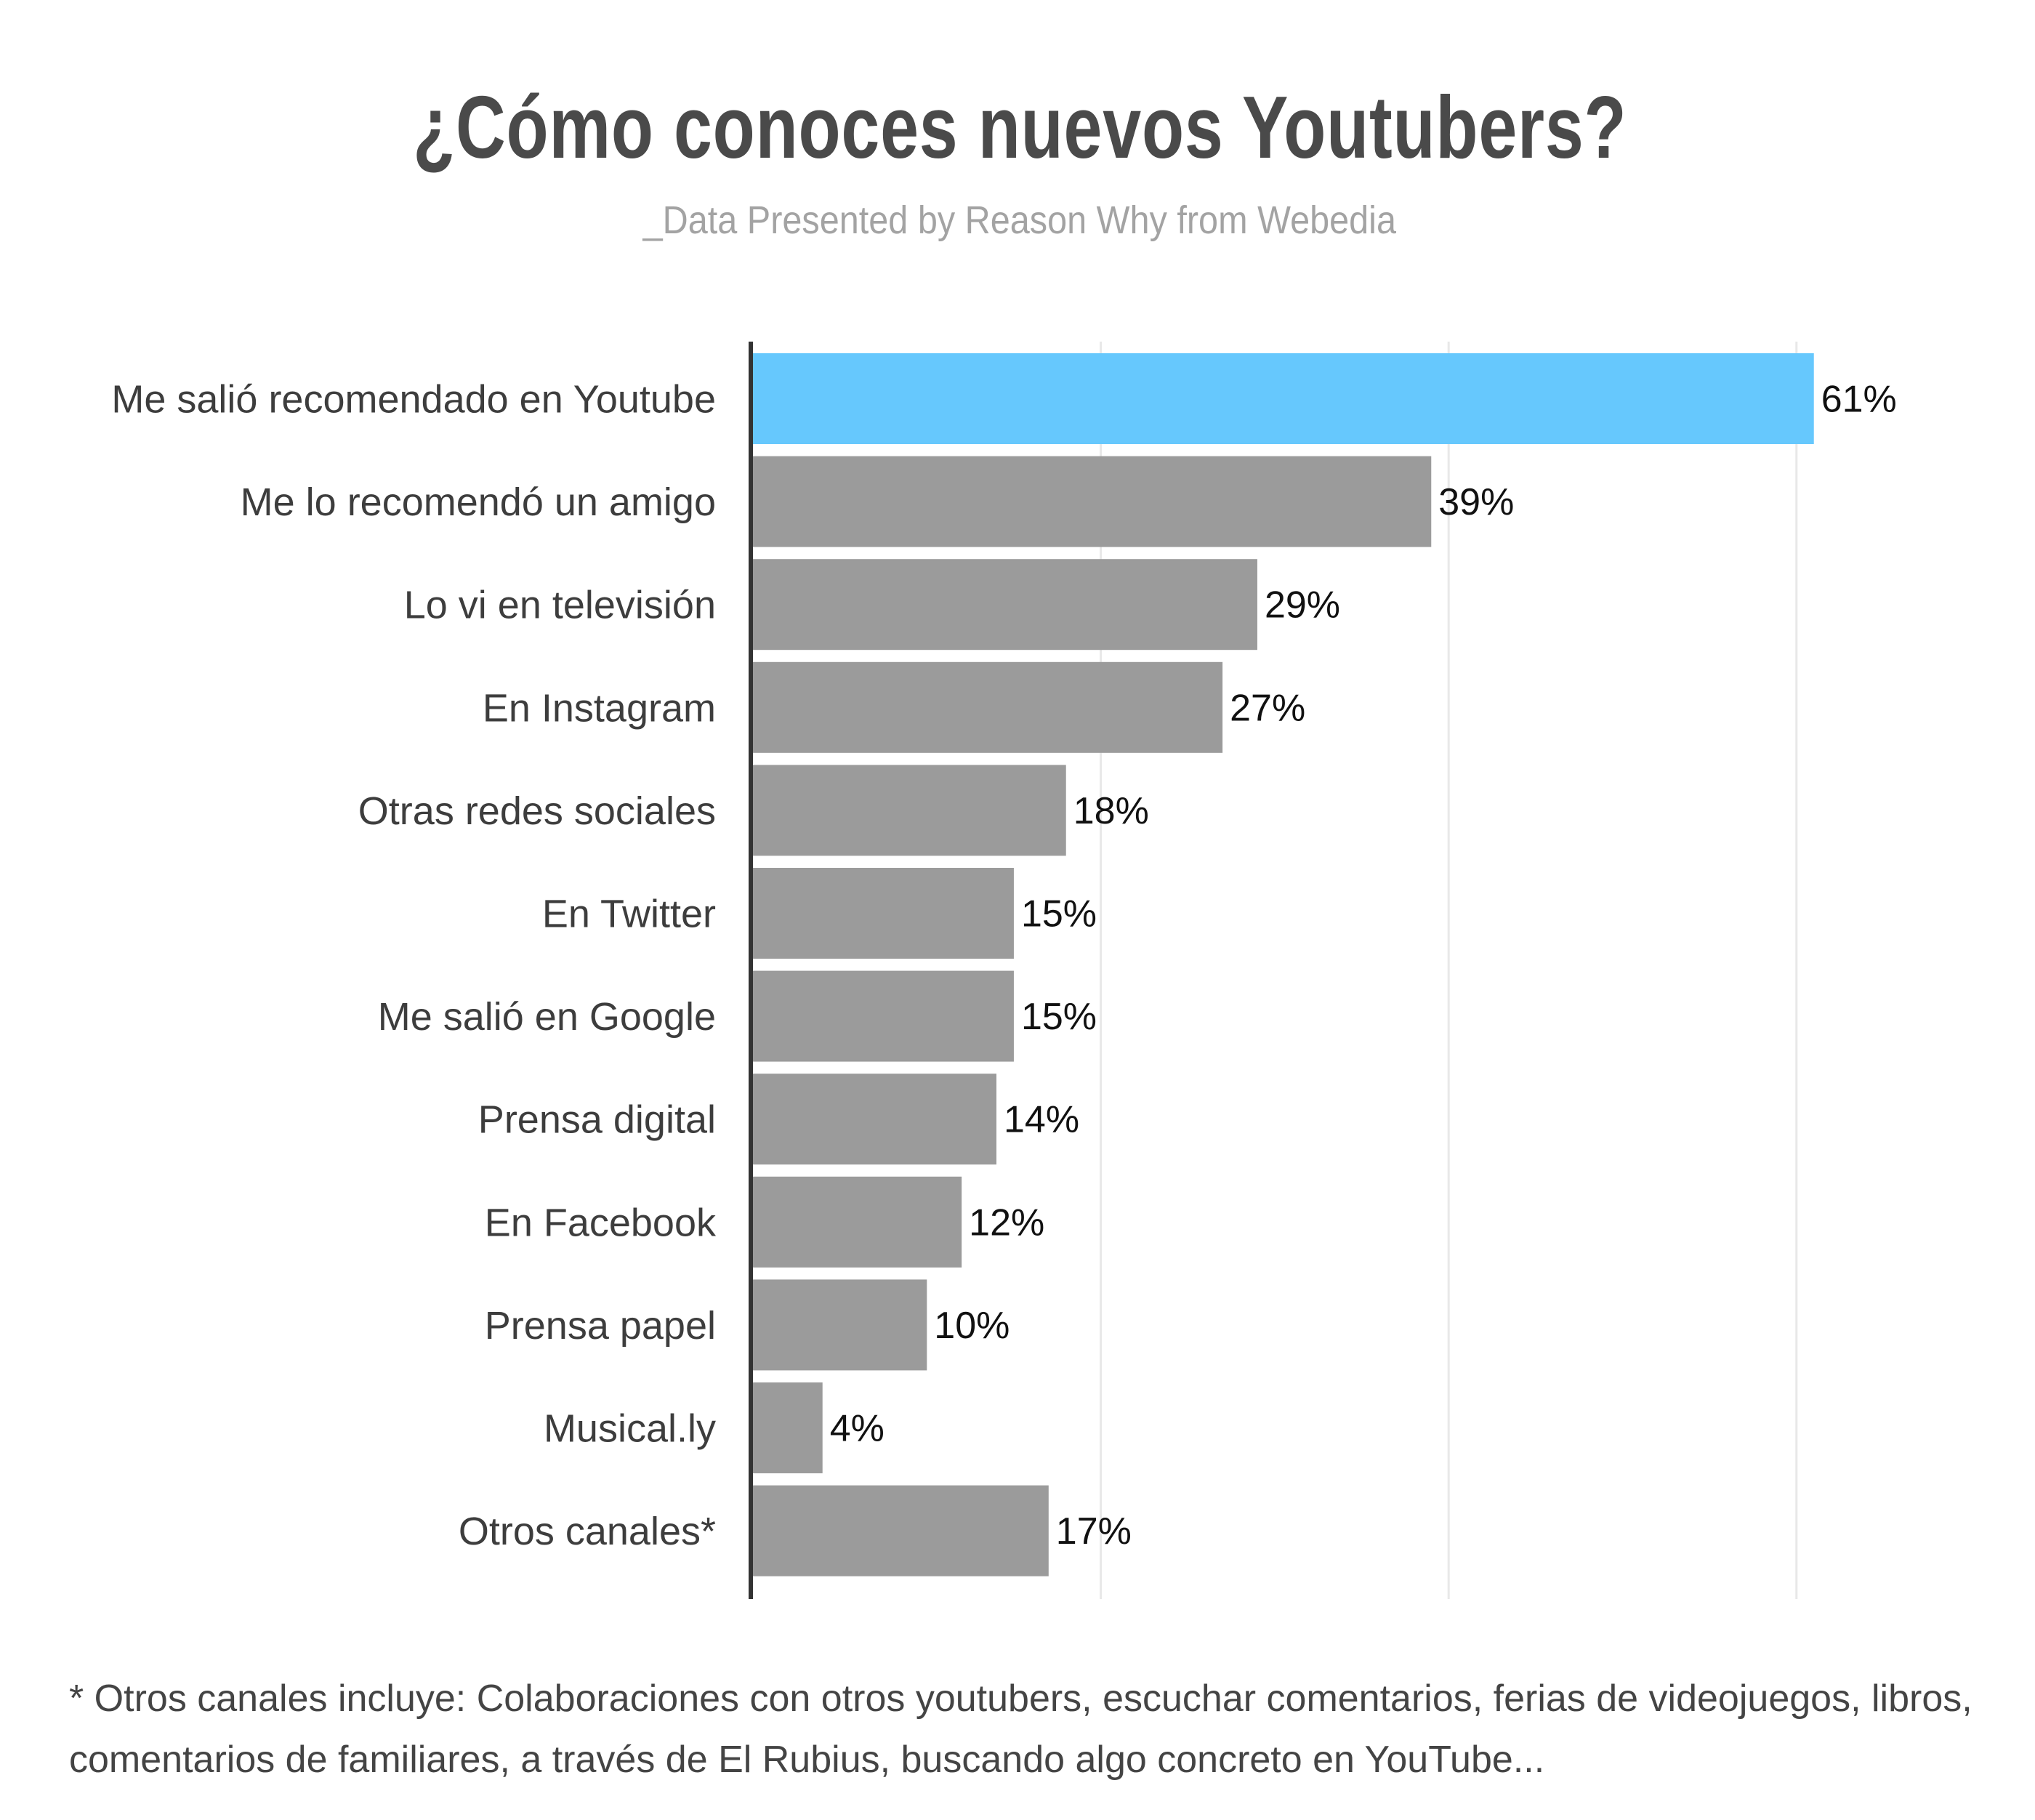 The width and height of the screenshot is (2035, 1820). What do you see at coordinates (1020, 127) in the screenshot?
I see `chart-title: ¿Cómo conoces nuevos Youtubers?` at bounding box center [1020, 127].